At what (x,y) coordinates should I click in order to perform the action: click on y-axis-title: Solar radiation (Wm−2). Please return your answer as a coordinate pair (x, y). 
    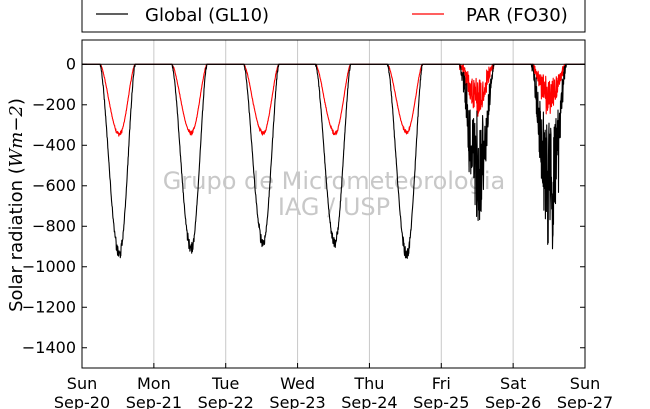
    Looking at the image, I should click on (16, 205).